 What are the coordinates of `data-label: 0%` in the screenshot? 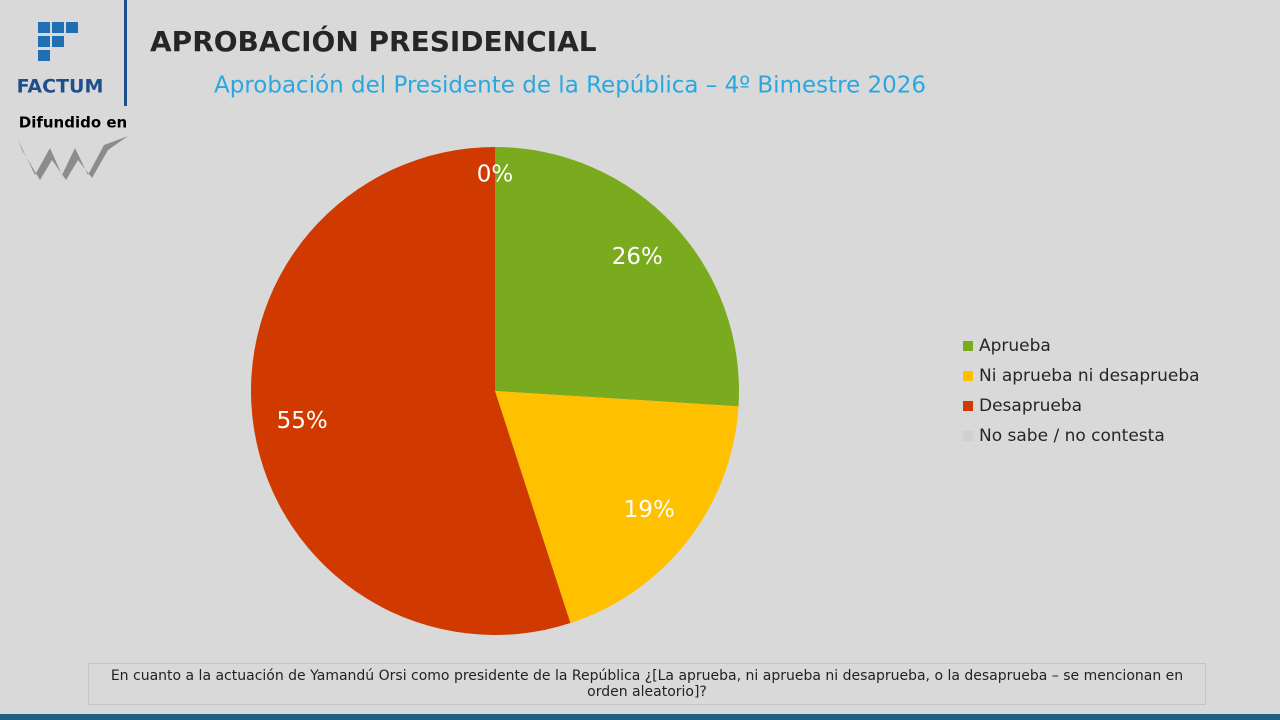 It's located at (495, 175).